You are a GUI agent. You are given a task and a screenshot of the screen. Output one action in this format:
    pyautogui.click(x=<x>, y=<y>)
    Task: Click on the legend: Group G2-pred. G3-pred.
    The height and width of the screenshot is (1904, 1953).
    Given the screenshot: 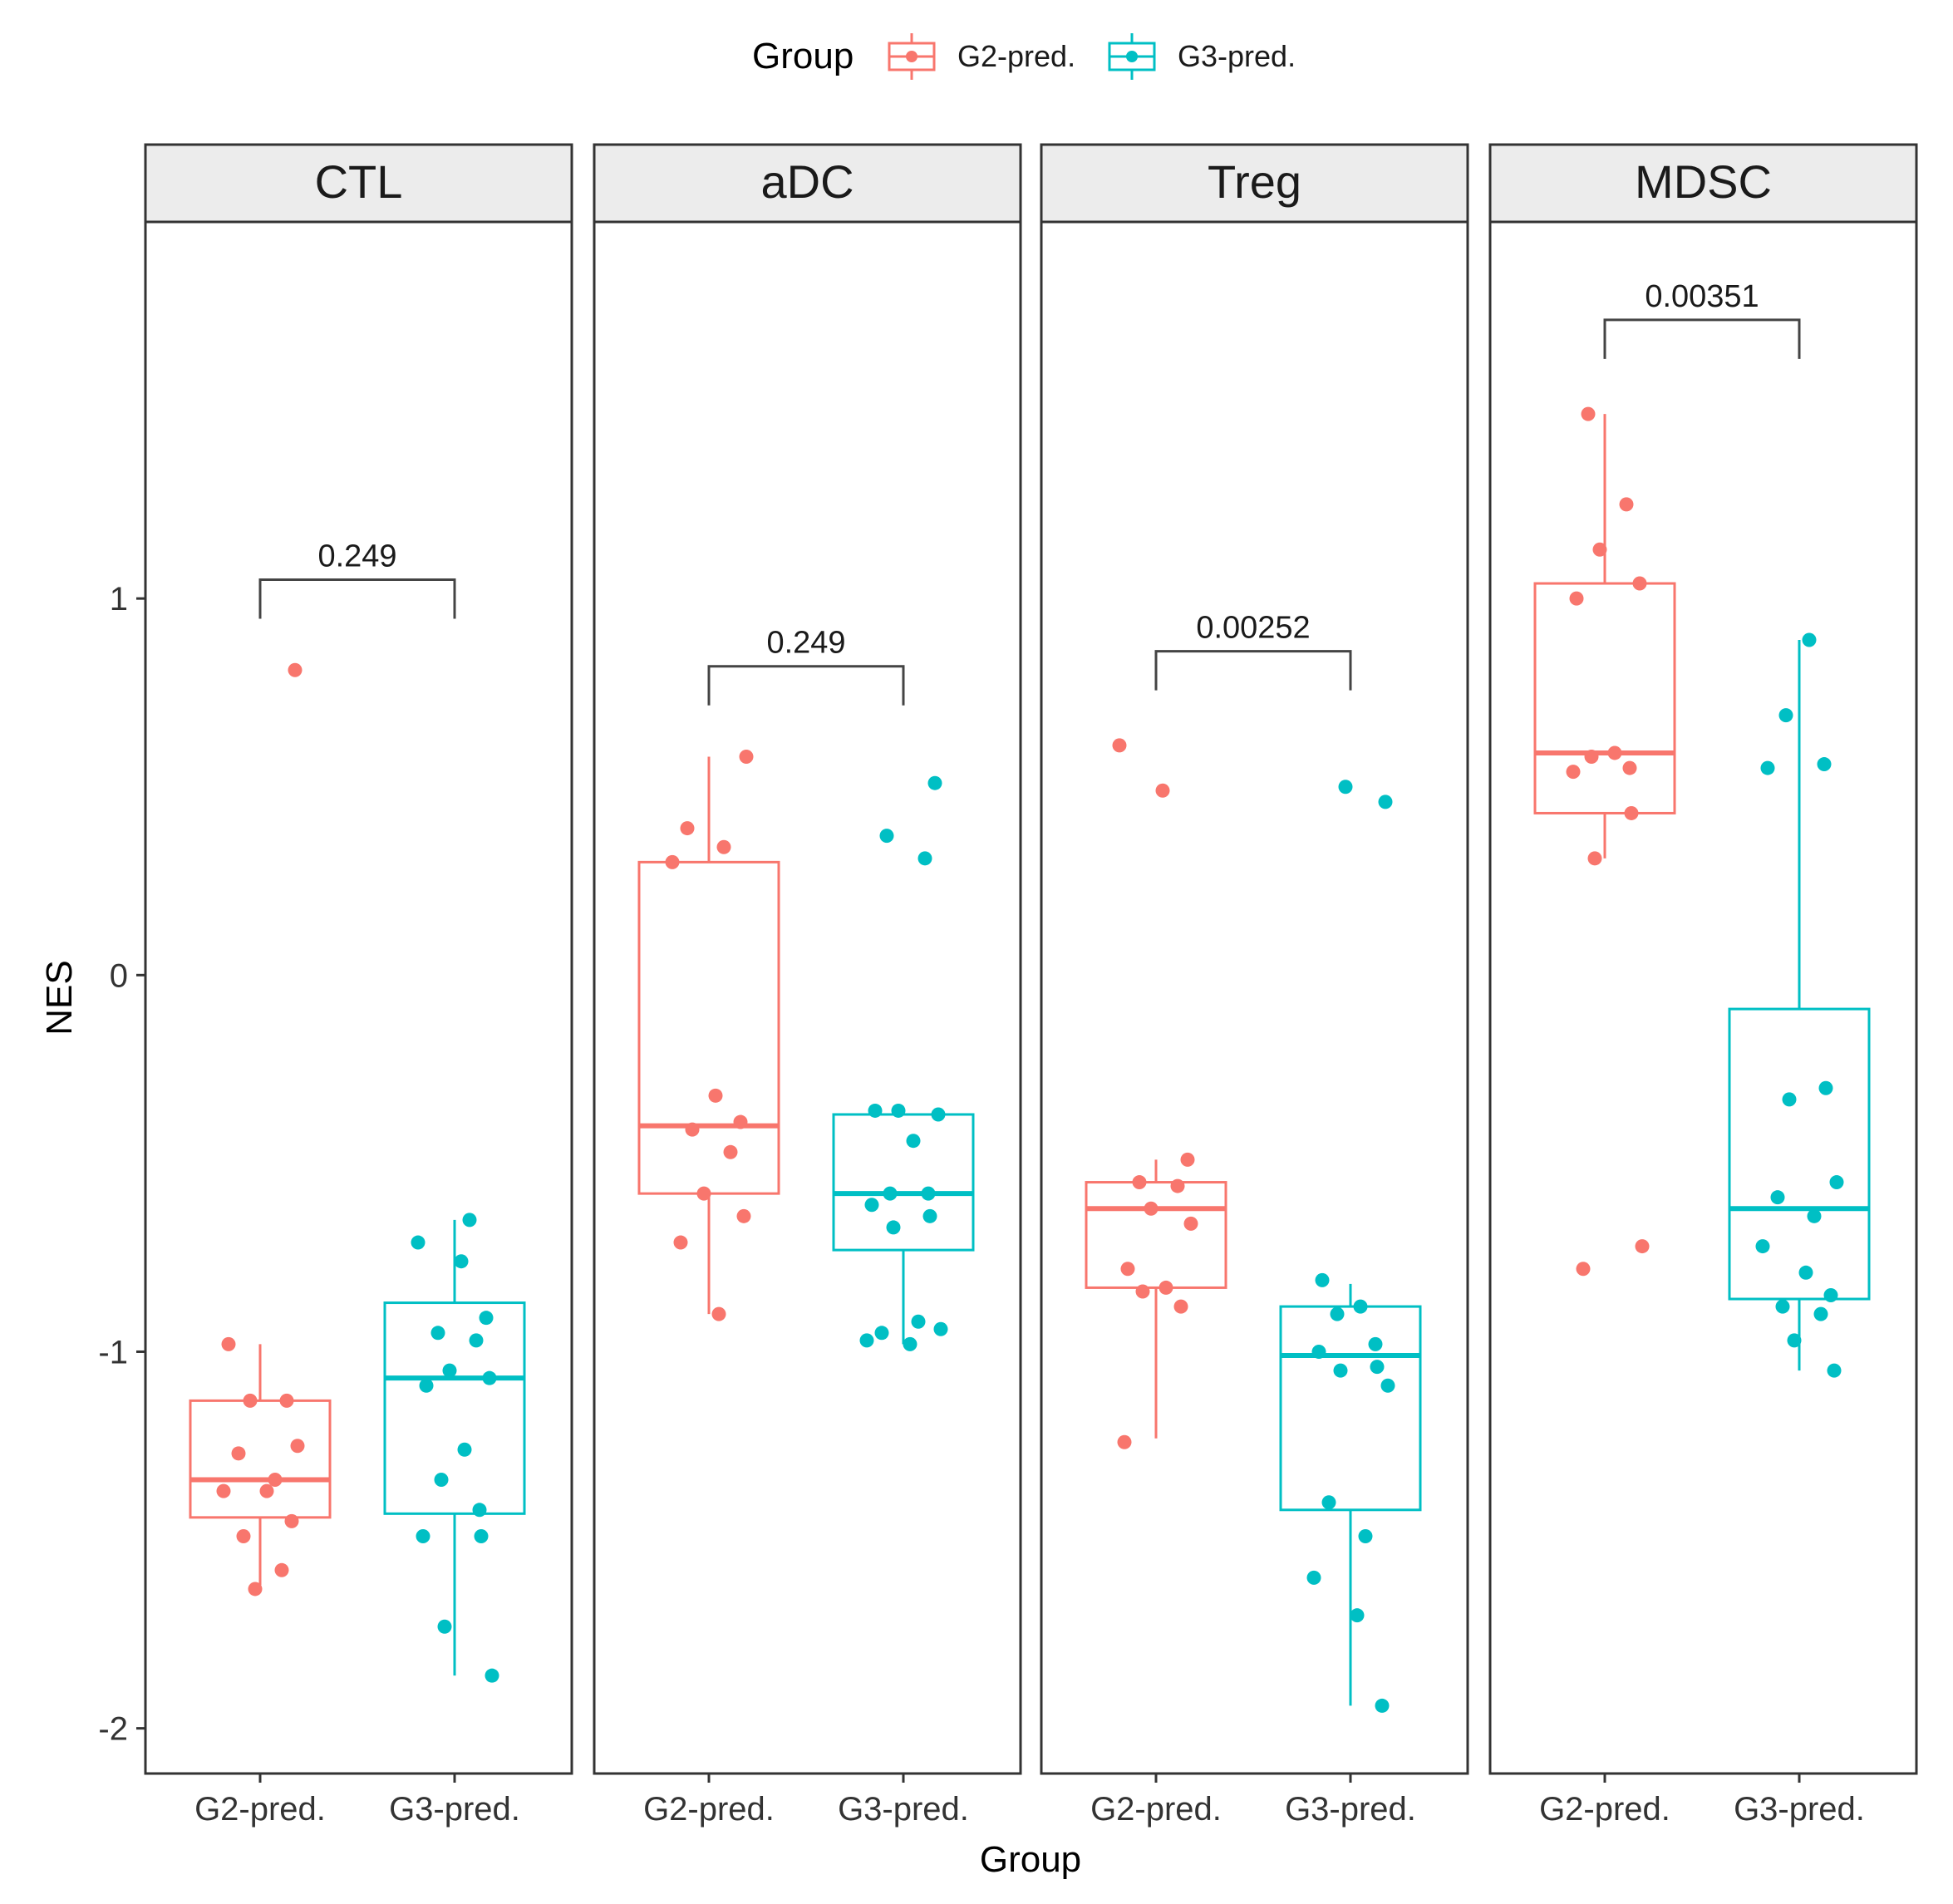 What is the action you would take?
    pyautogui.click(x=1024, y=56)
    